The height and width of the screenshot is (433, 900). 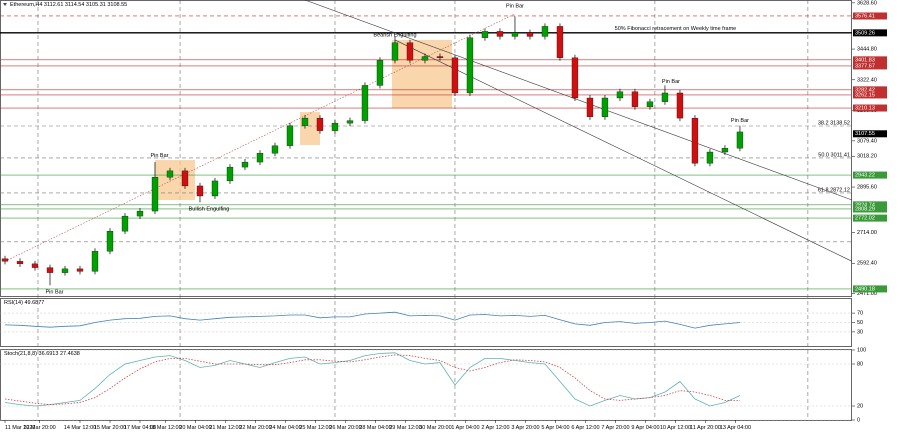 What do you see at coordinates (860, 364) in the screenshot?
I see `y-tick-label: 80` at bounding box center [860, 364].